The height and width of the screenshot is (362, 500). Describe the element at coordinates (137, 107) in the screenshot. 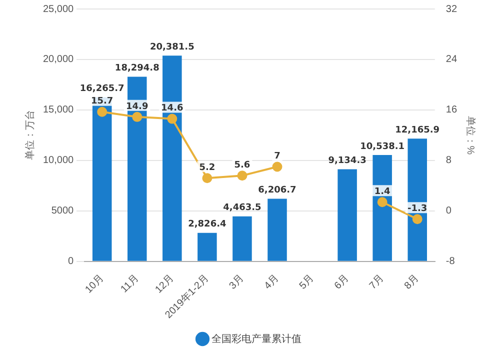

I see `data-label: 14.9` at that location.